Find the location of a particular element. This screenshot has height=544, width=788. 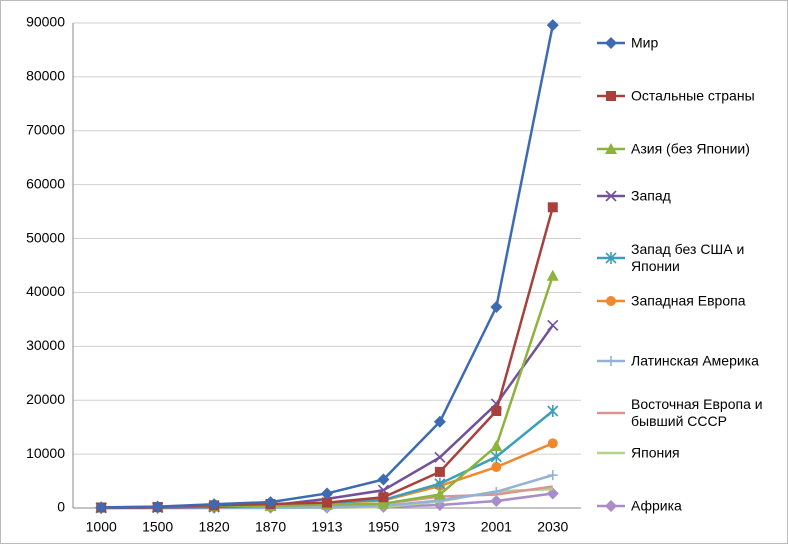

legend-label: Мир is located at coordinates (645, 42).